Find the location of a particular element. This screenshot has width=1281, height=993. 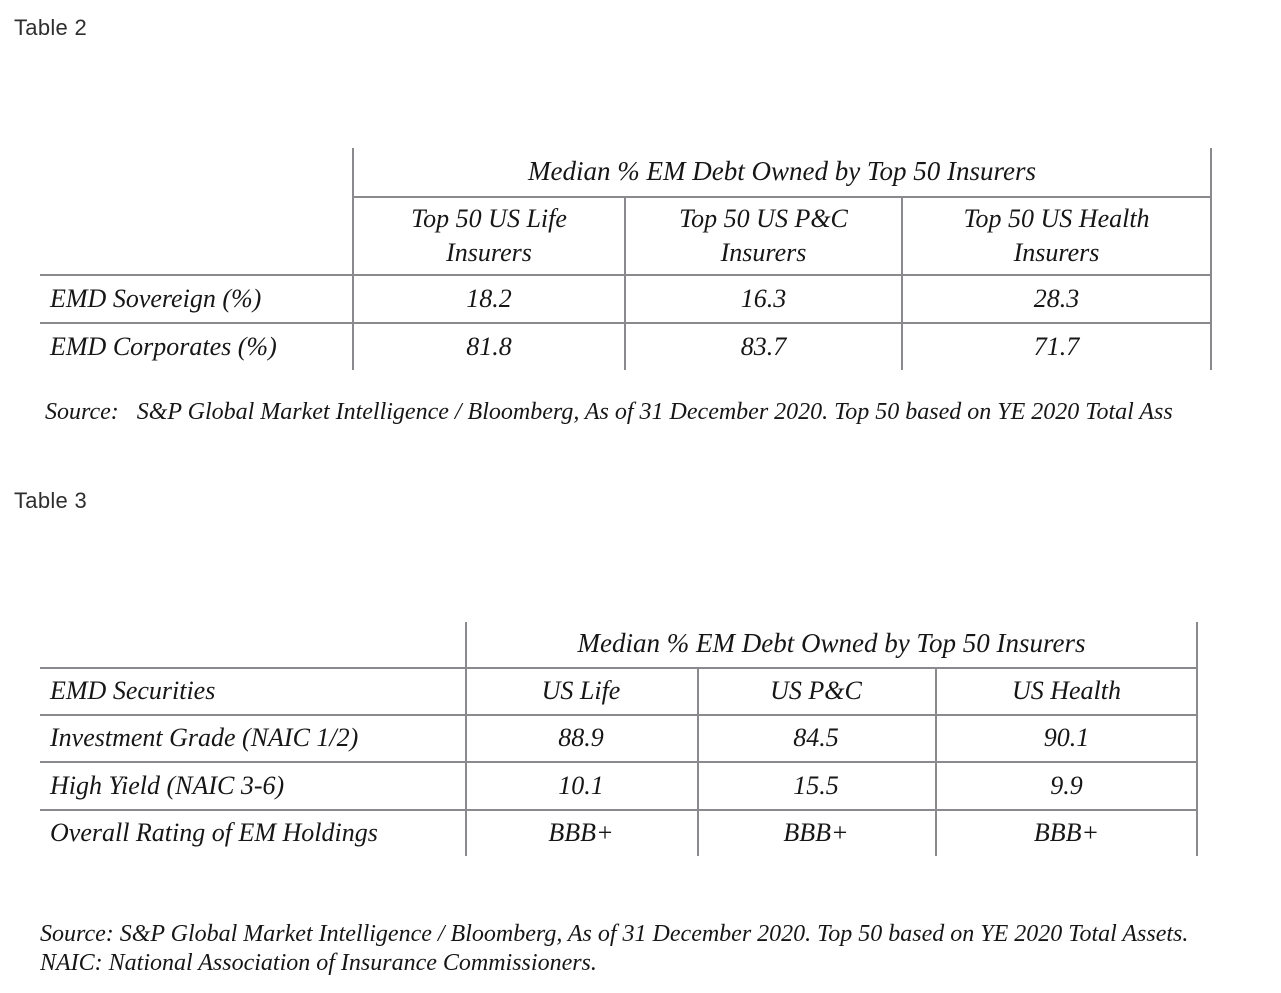

table3-caption: Table 3 is located at coordinates (51, 500).